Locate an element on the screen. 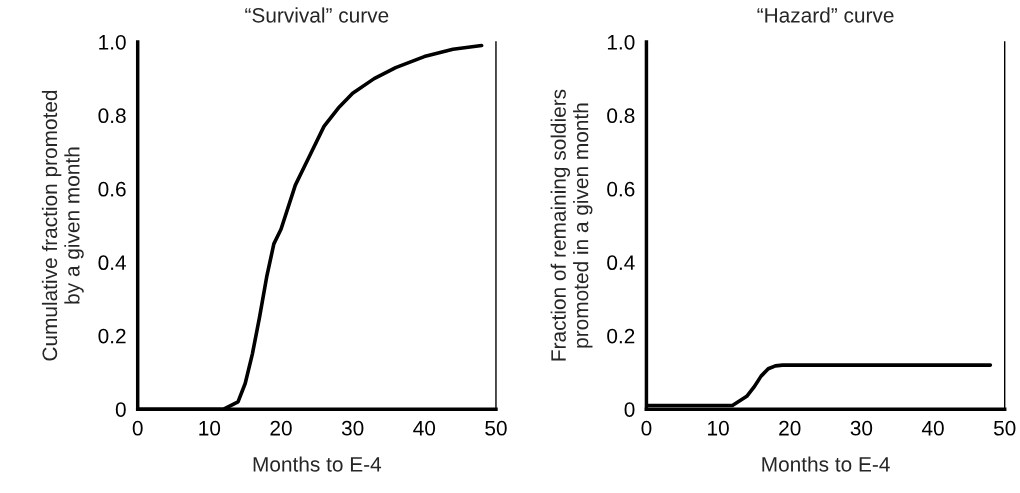 This screenshot has height=493, width=1020. y-axis-title: Fraction of remaining soldiers promoted in a given month is located at coordinates (571, 225).